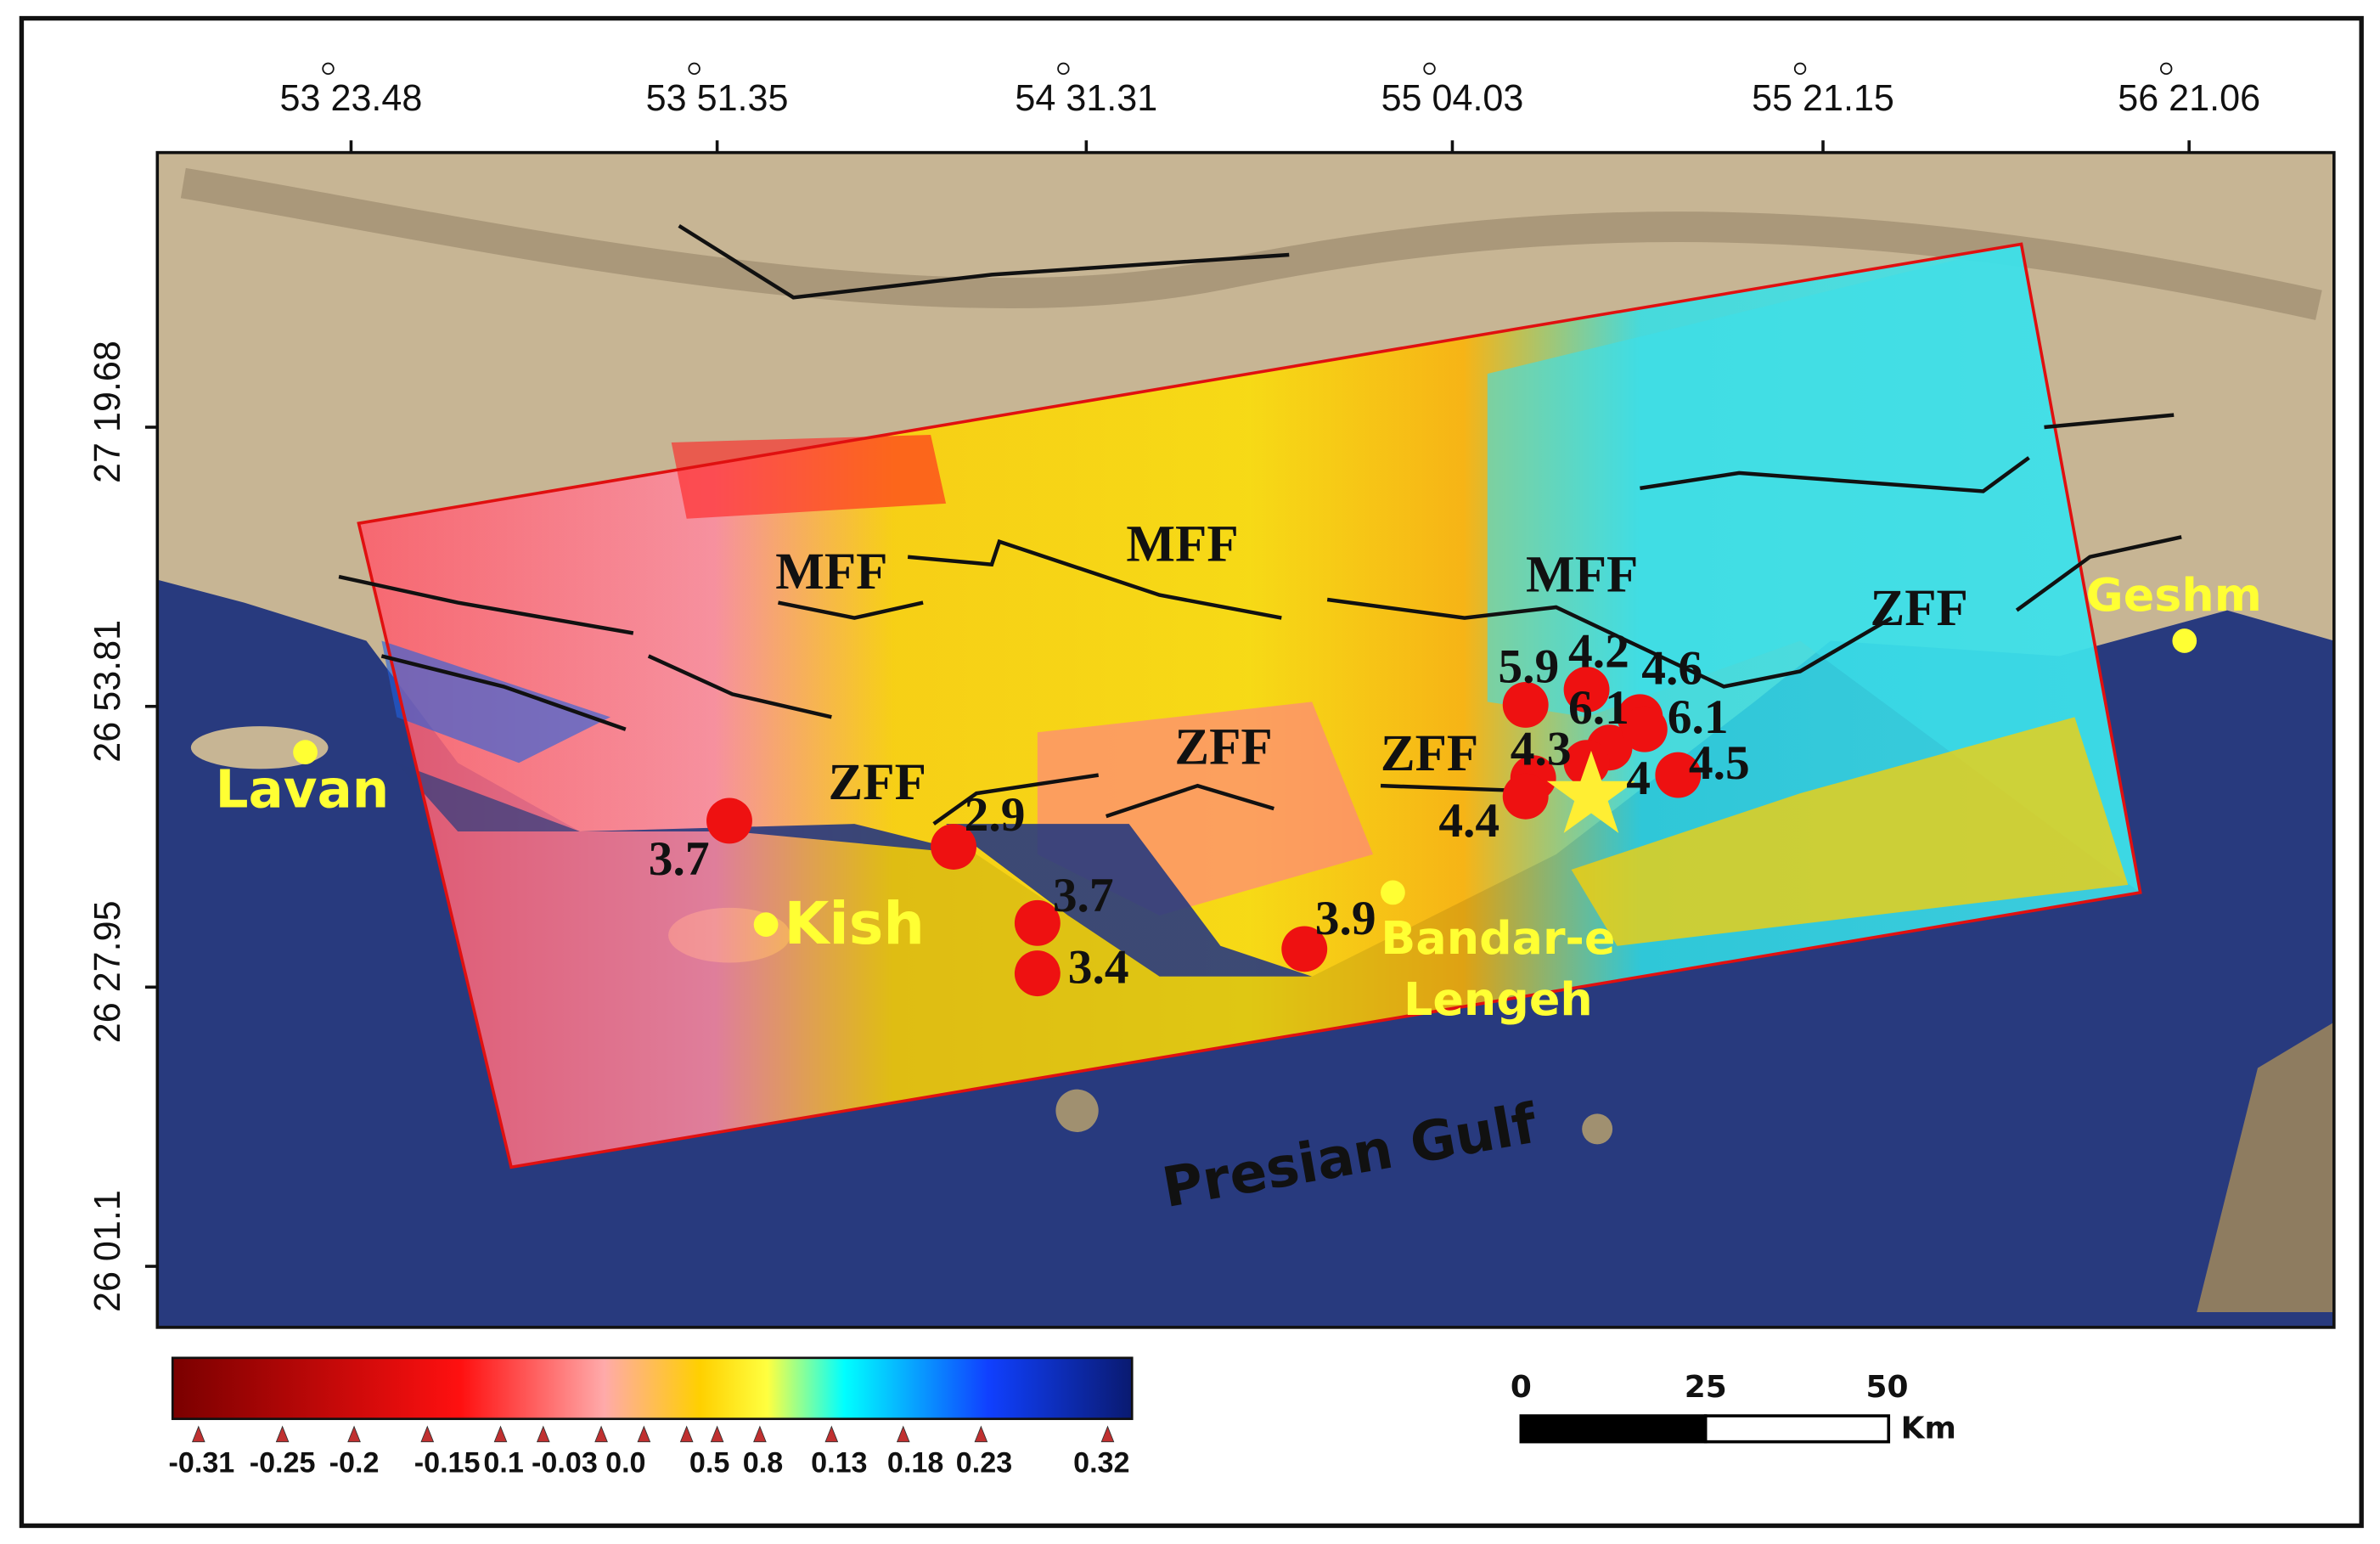 The width and height of the screenshot is (2380, 1544). I want to click on colorbar-label: -0.2, so click(354, 1463).